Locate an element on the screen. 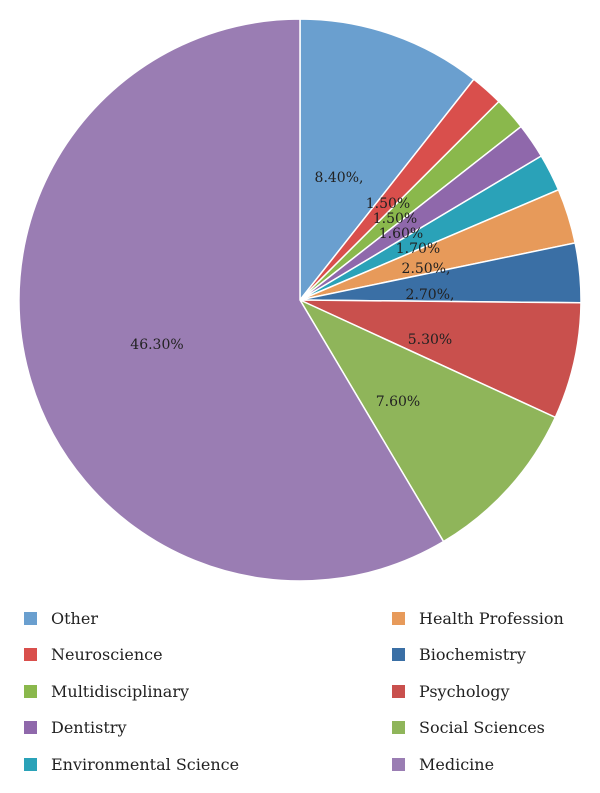  slice-label-dentistry: 1.60% is located at coordinates (401, 234).